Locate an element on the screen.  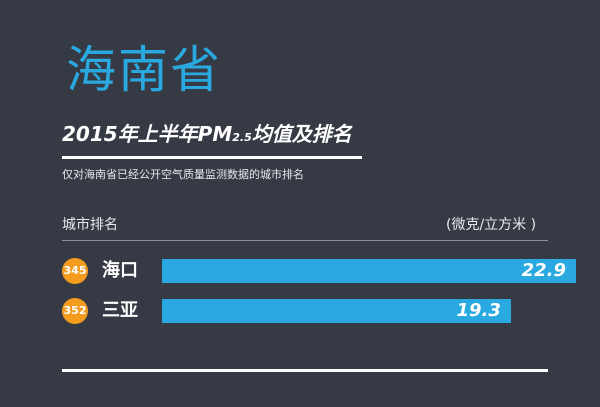
chart-subtitle: 仅对海南省已经公开空气质量监测数据的城市排名 is located at coordinates (183, 174).